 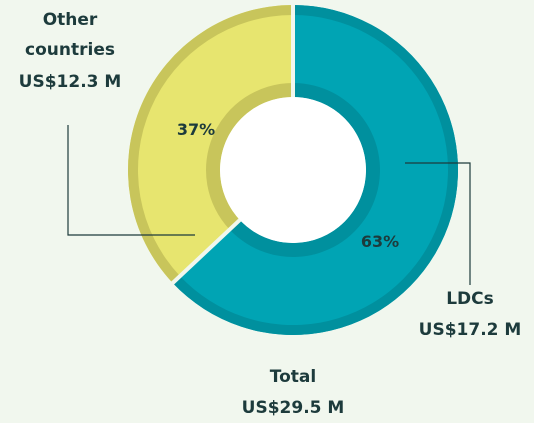 What do you see at coordinates (470, 299) in the screenshot?
I see `category-label: LDCs` at bounding box center [470, 299].